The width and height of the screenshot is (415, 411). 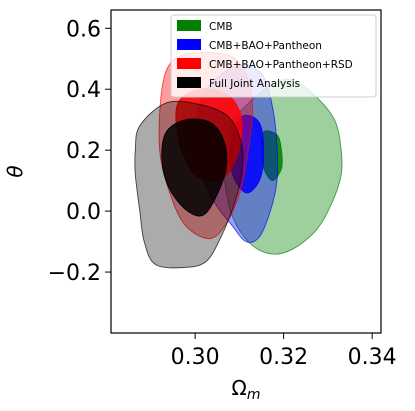 I want to click on contour-full-joint-analysis, so click(x=189, y=184).